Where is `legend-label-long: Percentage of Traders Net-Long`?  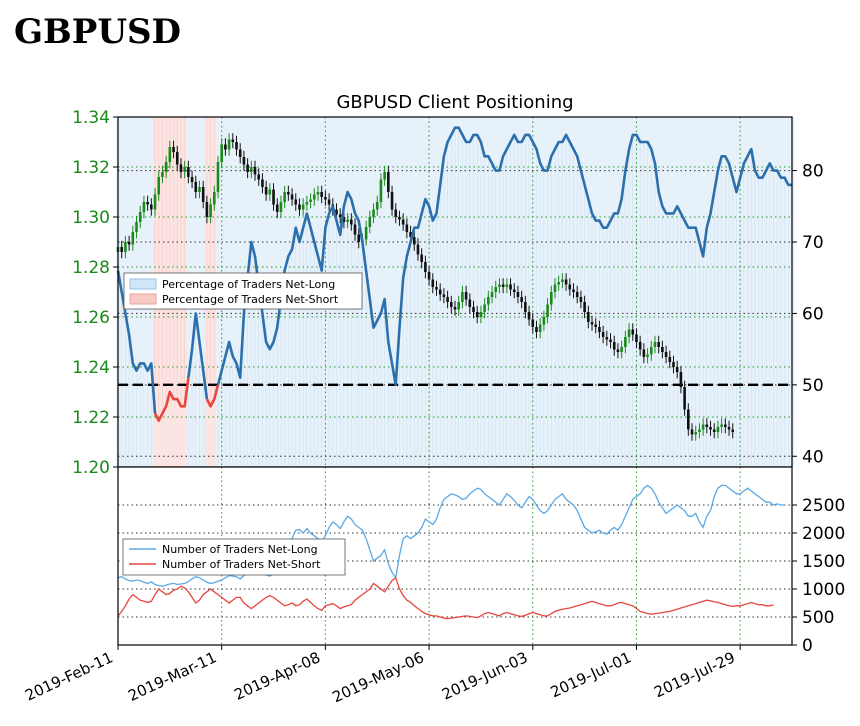
legend-label-long: Percentage of Traders Net-Long is located at coordinates (248, 284).